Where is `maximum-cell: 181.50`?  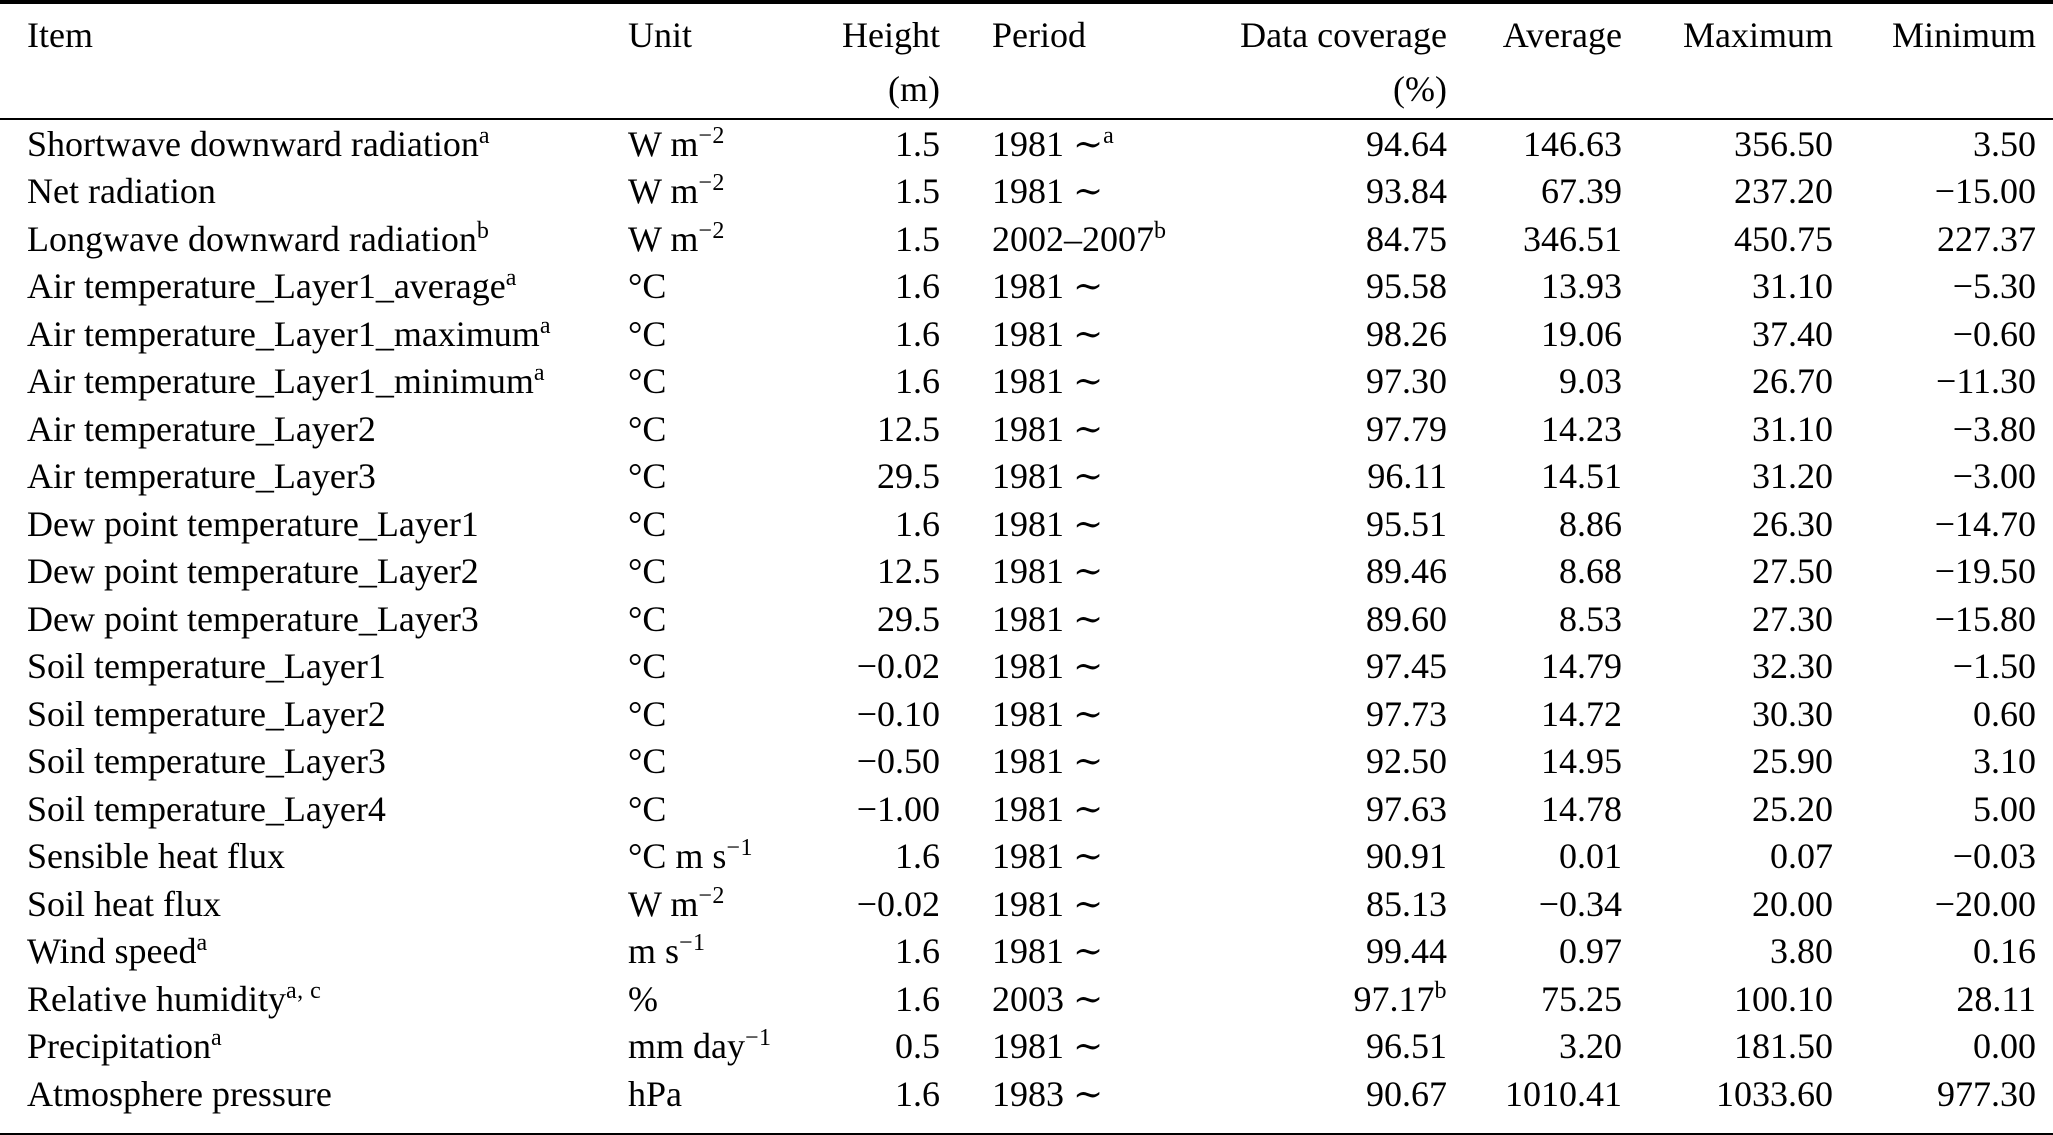 maximum-cell: 181.50 is located at coordinates (1783, 1046).